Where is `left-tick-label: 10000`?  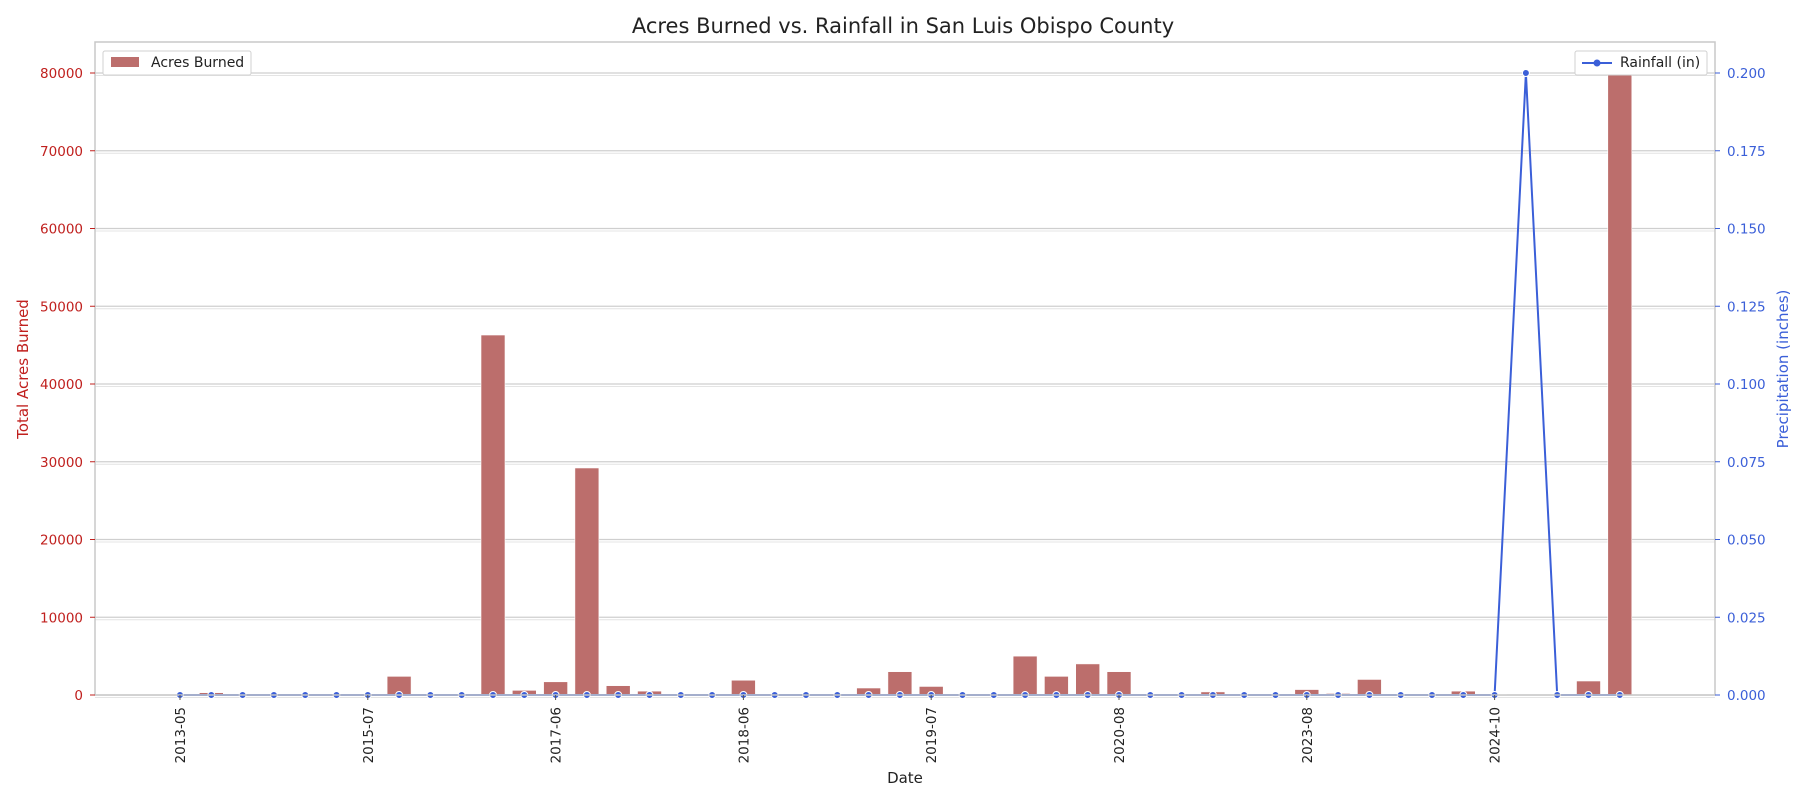
left-tick-label: 10000 is located at coordinates (61, 618).